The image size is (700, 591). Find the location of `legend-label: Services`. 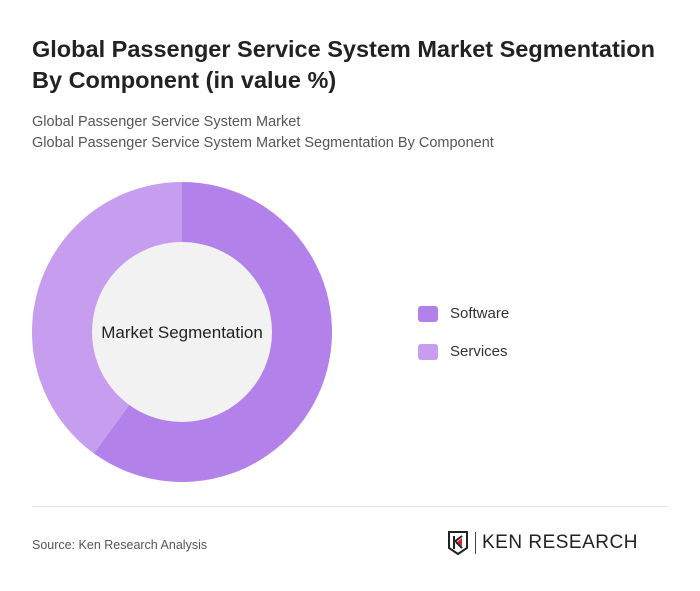

legend-label: Services is located at coordinates (479, 351).